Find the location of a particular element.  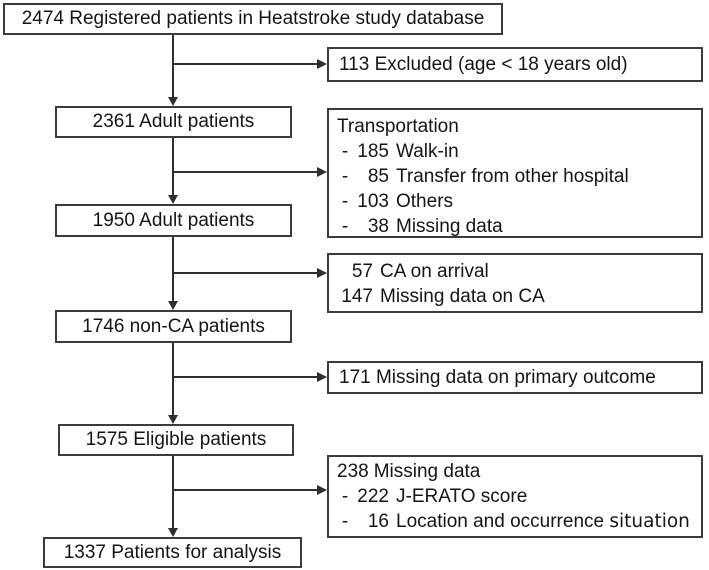

box-missing-primary-outcome-label: 171 Missing data on primary outcome is located at coordinates (497, 377).